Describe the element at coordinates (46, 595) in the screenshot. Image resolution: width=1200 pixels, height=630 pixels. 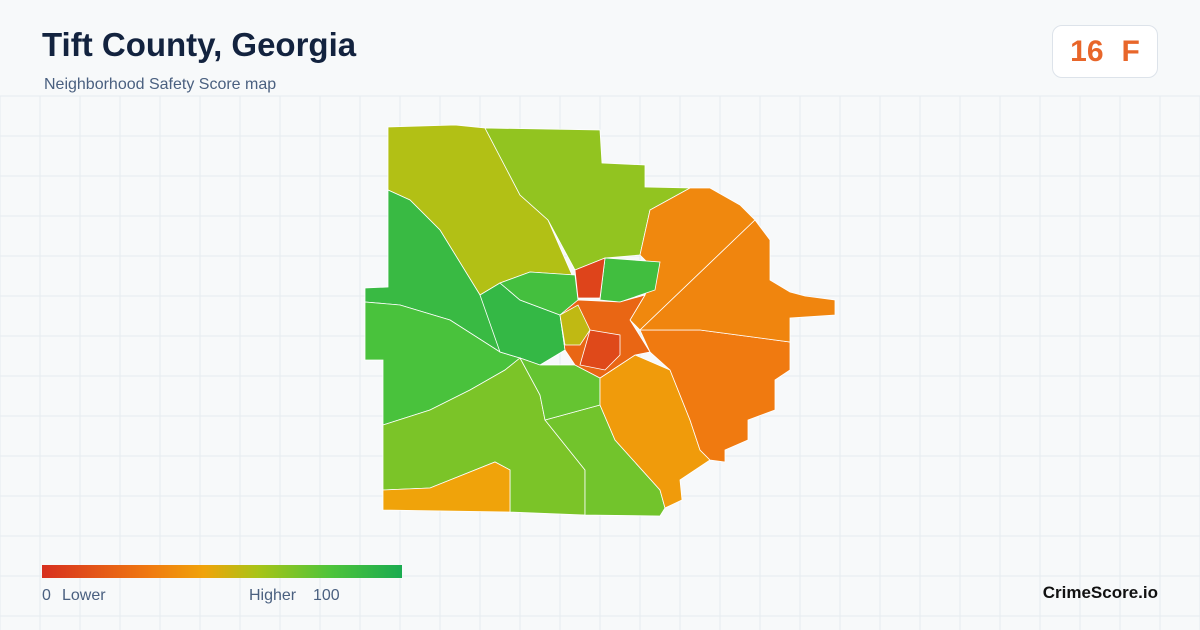
I see `legend-min: 0` at that location.